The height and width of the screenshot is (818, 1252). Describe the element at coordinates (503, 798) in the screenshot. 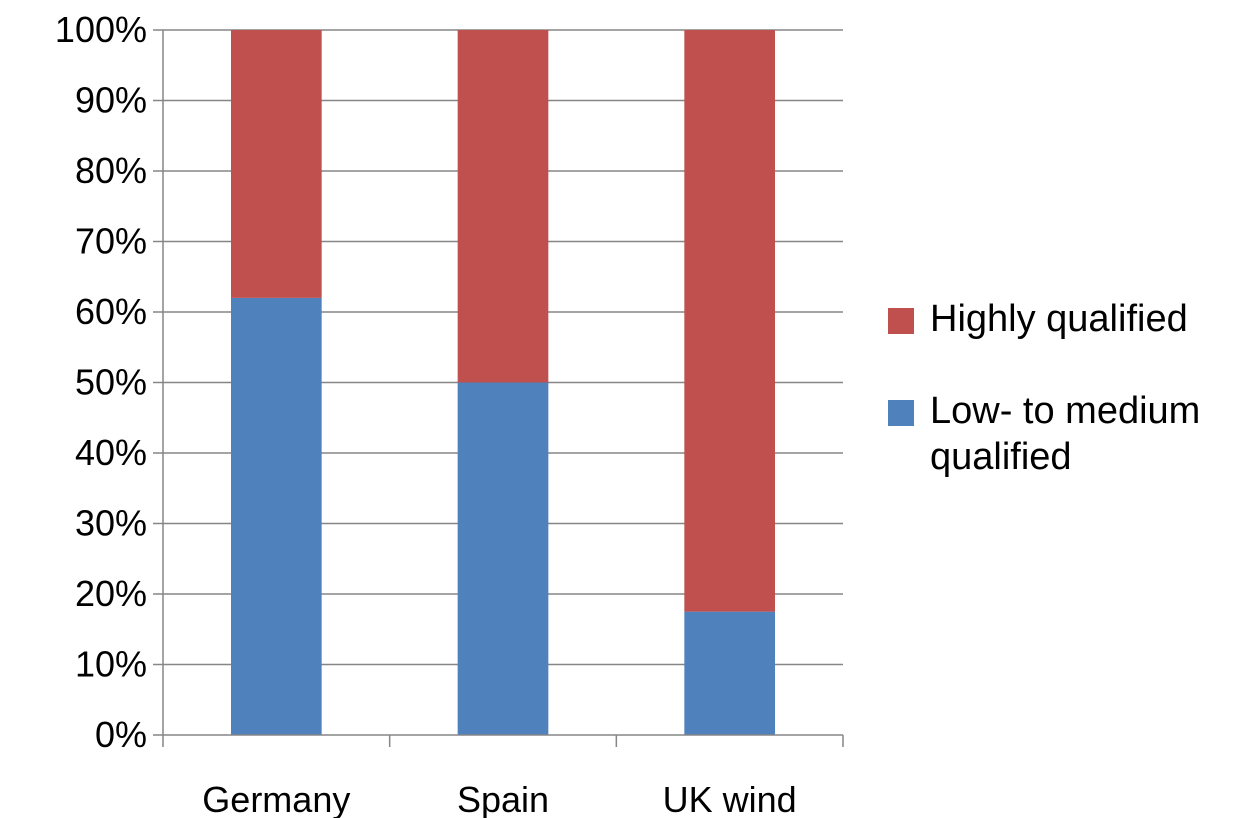

I see `x-tick-label-spain: Spain` at that location.